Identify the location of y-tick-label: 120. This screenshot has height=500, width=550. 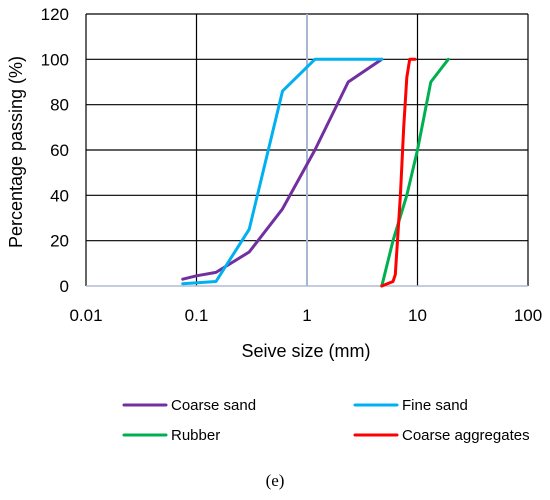
(55, 14).